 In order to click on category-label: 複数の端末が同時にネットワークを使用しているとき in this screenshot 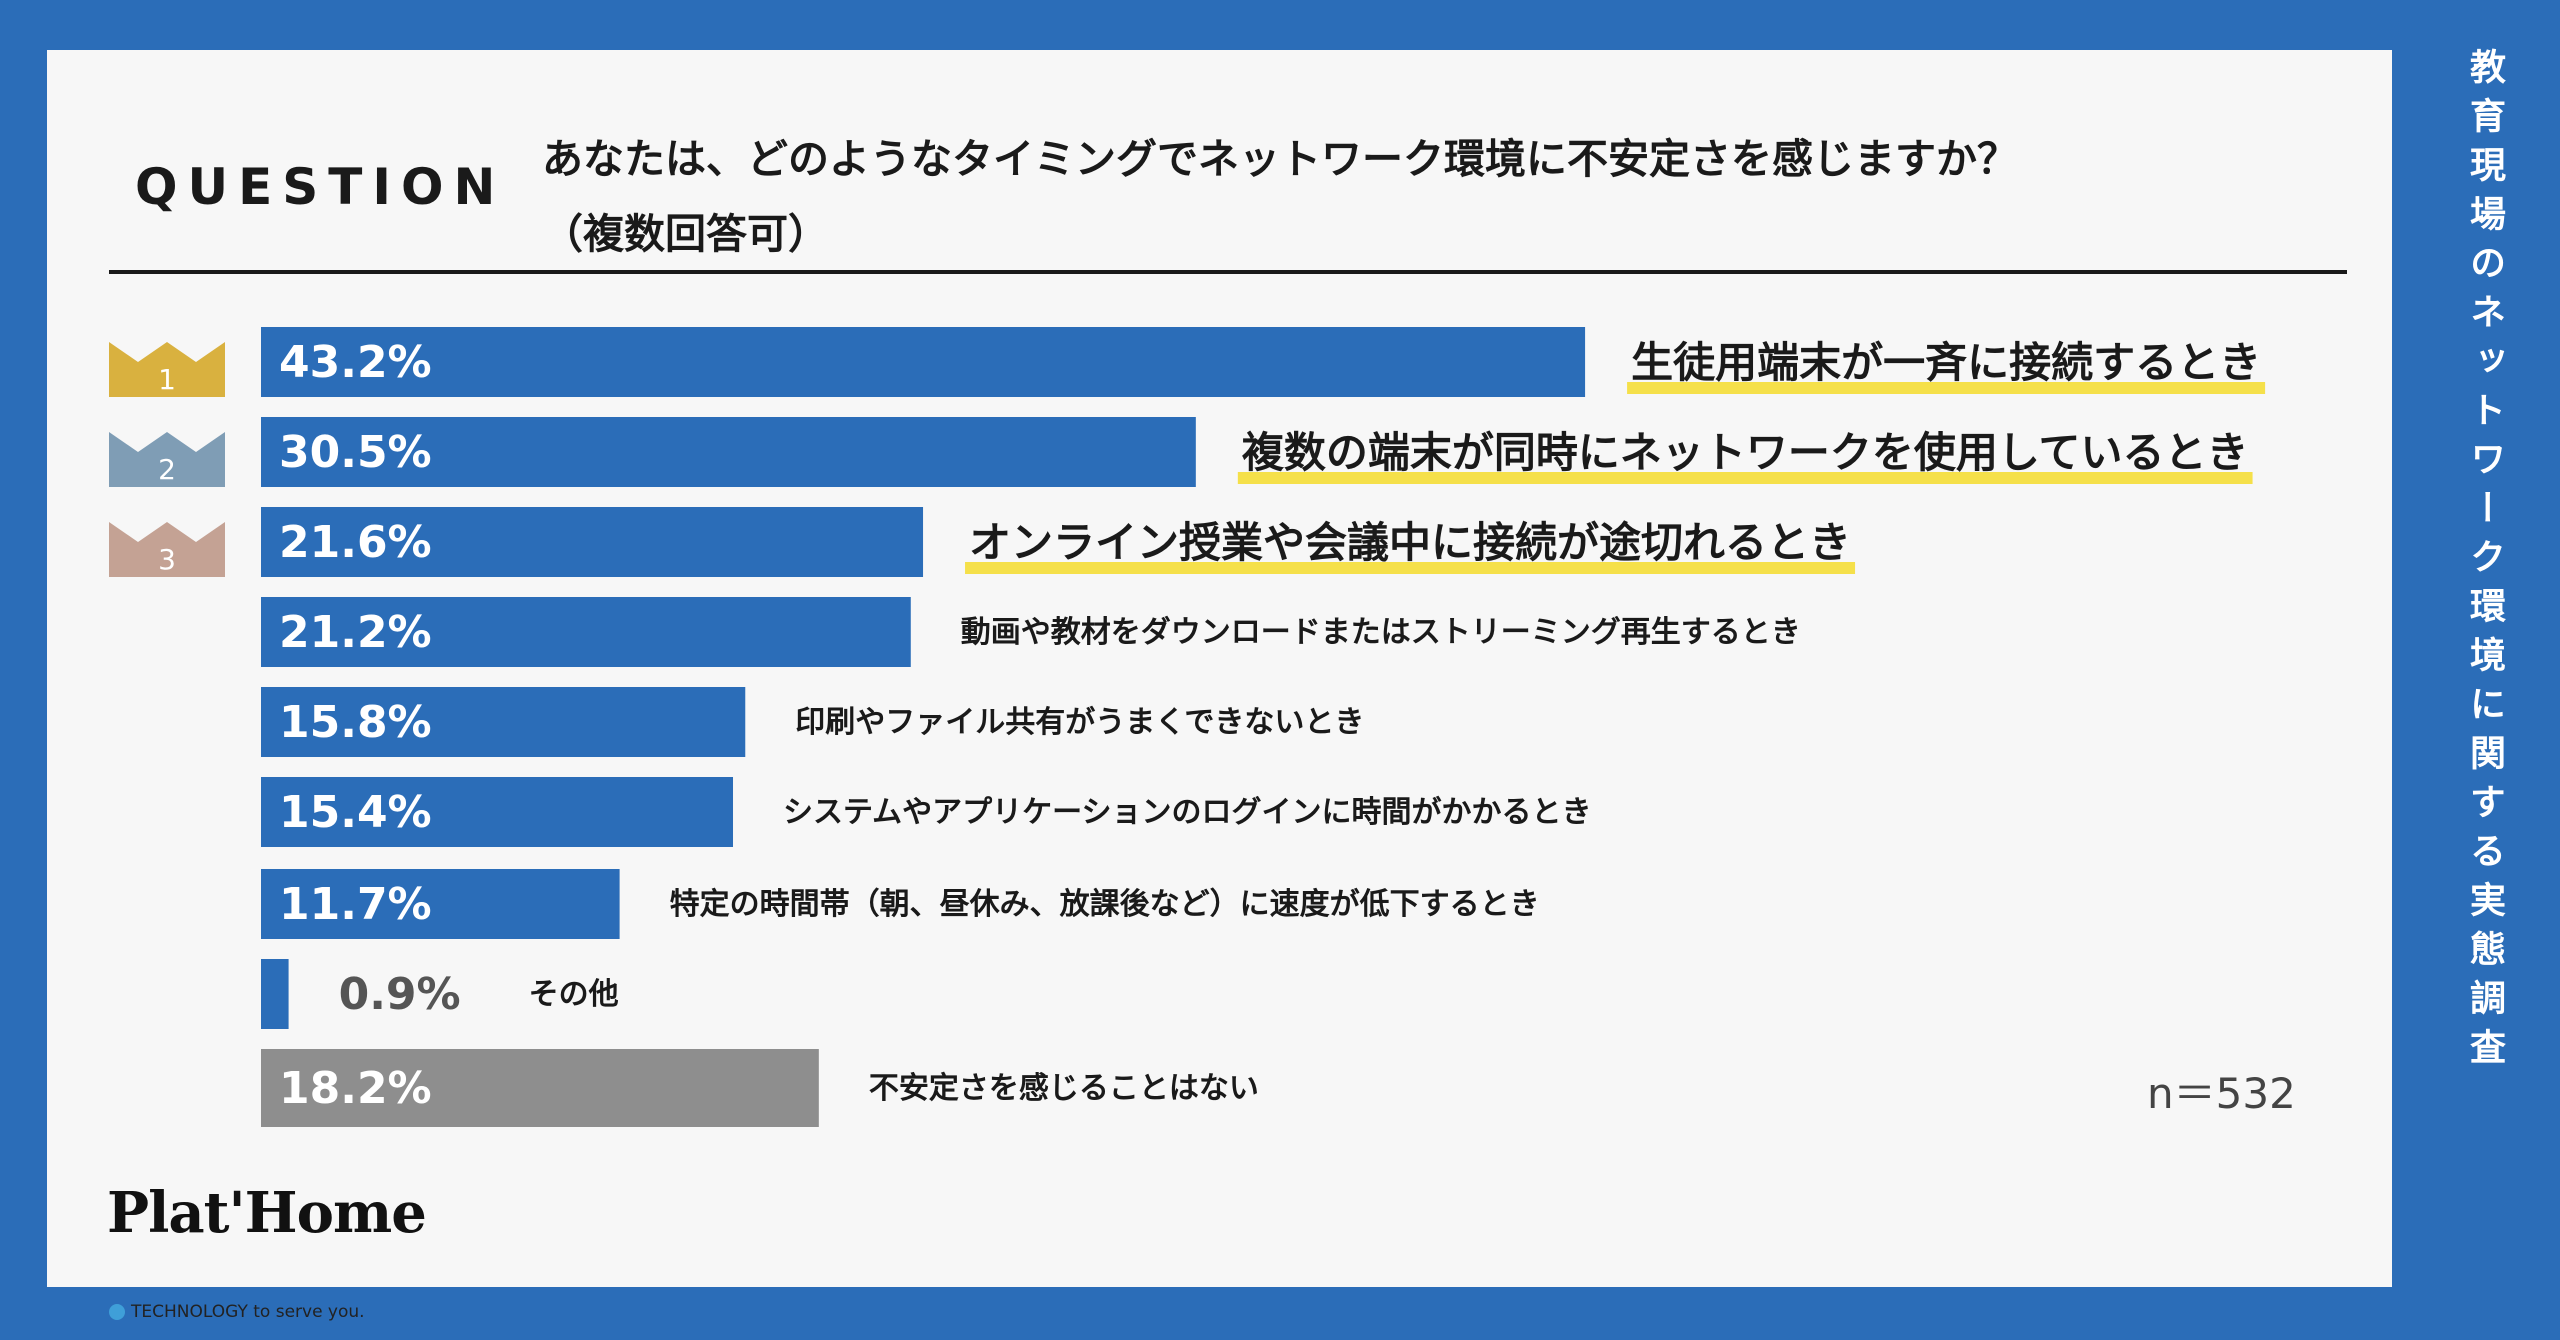, I will do `click(1745, 452)`.